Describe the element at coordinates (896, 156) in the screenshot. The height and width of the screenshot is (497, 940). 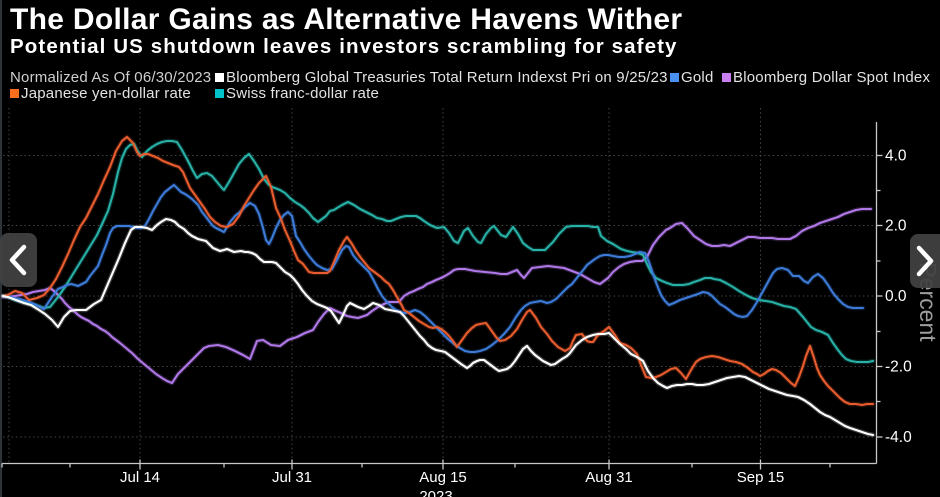
I see `svg-text: 4.0` at that location.